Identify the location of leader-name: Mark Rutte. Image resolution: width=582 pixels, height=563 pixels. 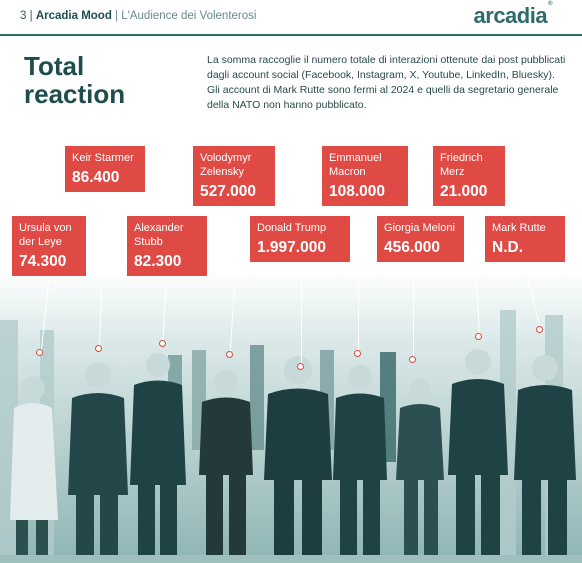
(519, 228).